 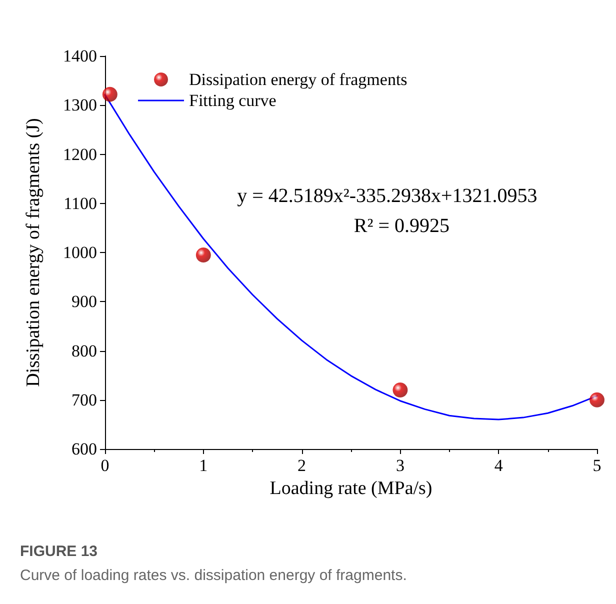 I want to click on y-tick-label: 800, so click(x=84, y=350).